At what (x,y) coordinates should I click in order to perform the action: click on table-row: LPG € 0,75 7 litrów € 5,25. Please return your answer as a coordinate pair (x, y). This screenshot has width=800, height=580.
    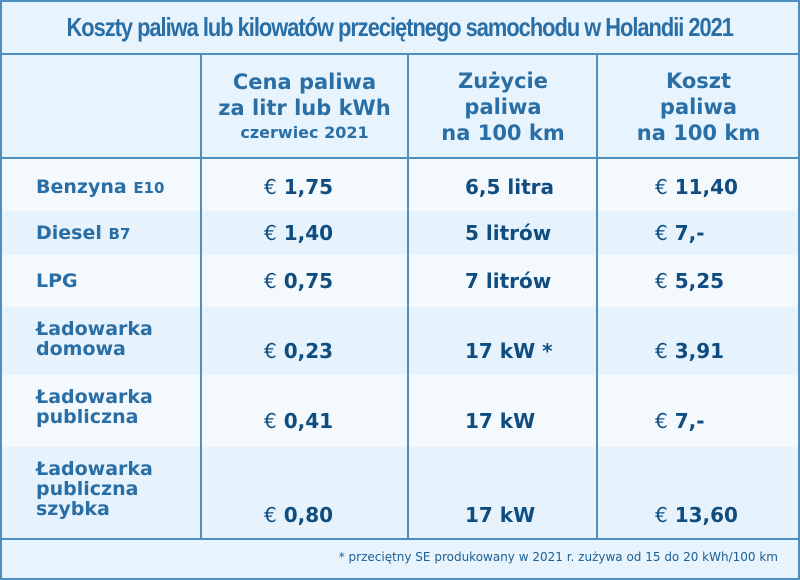
    Looking at the image, I should click on (400, 281).